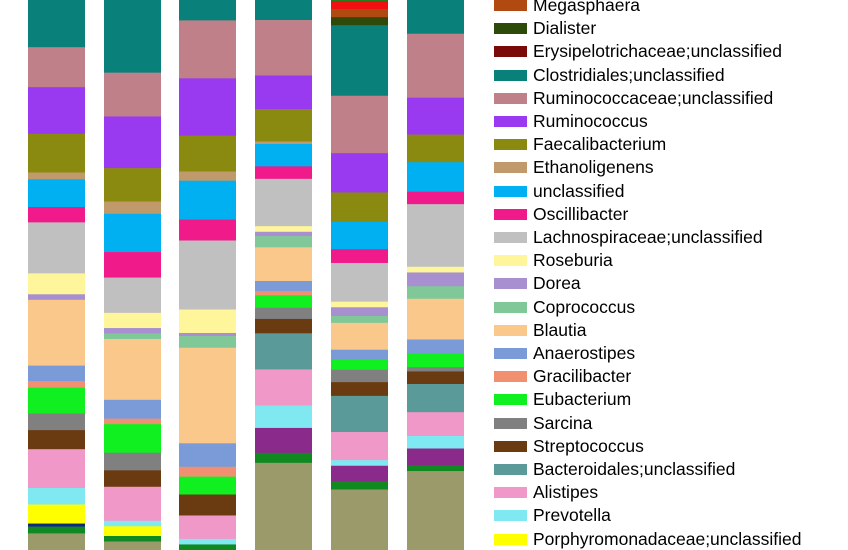 The image size is (848, 550). What do you see at coordinates (132, 479) in the screenshot?
I see `bar-2-segment-streptococcus` at bounding box center [132, 479].